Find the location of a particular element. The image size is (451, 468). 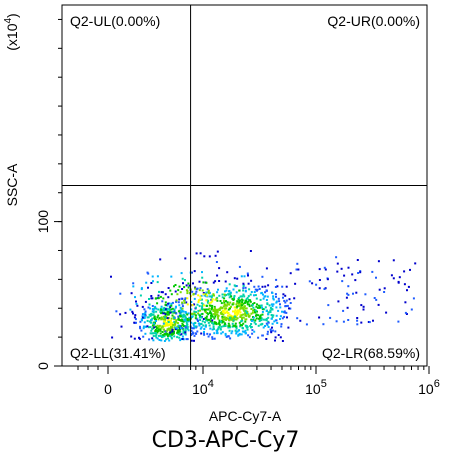

x-tick-label: 106 is located at coordinates (429, 387).